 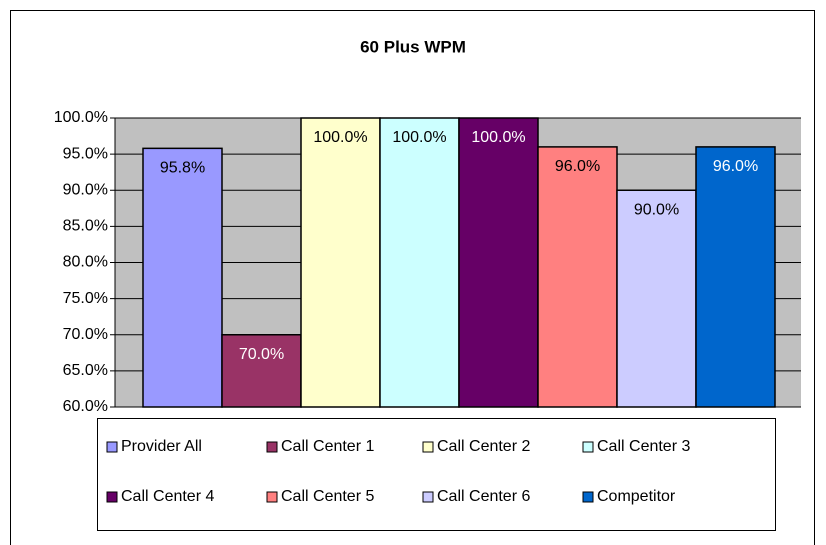 I want to click on y-tick-label: 85.0%, so click(x=85, y=226).